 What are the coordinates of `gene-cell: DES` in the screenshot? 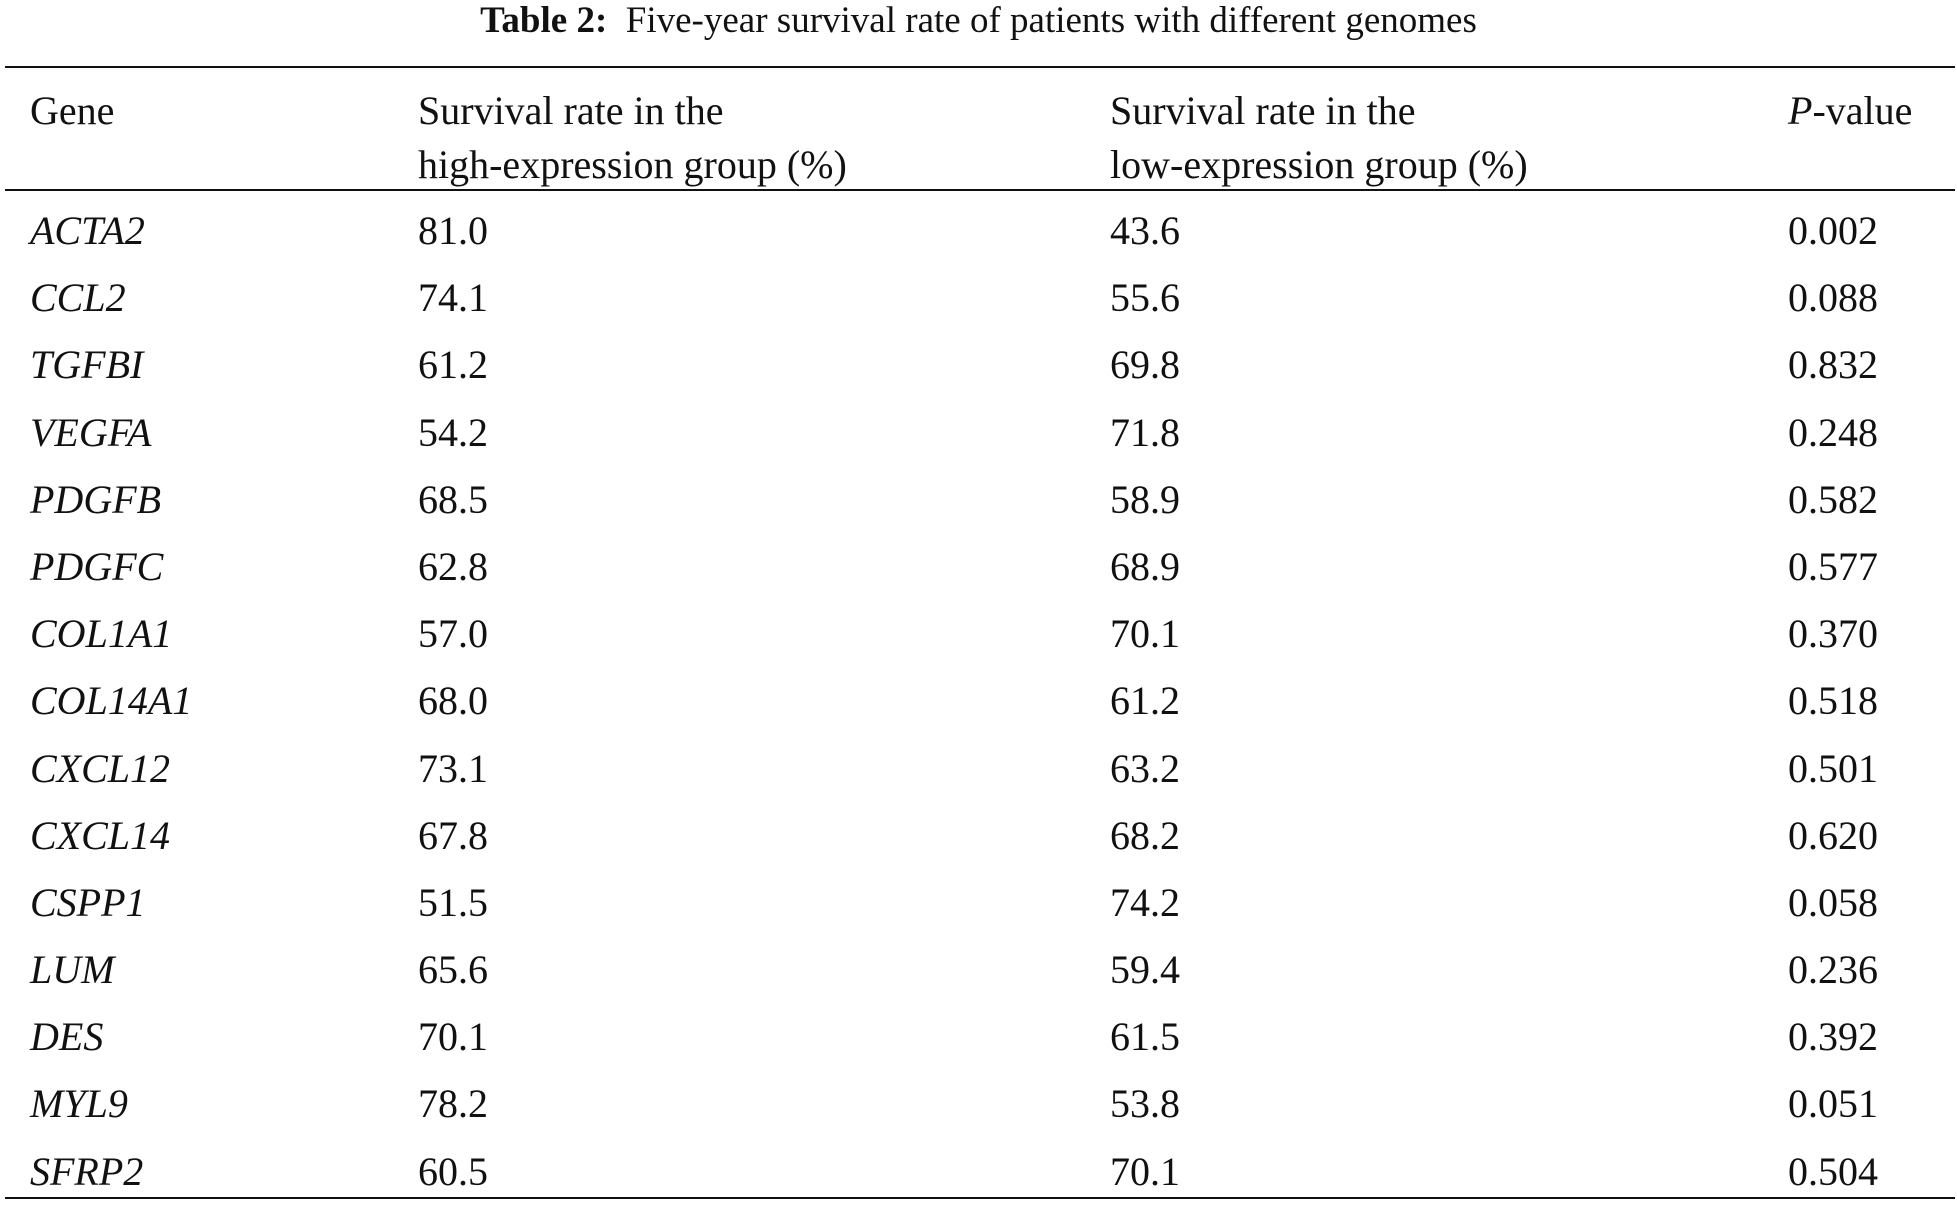 It's located at (67, 1037).